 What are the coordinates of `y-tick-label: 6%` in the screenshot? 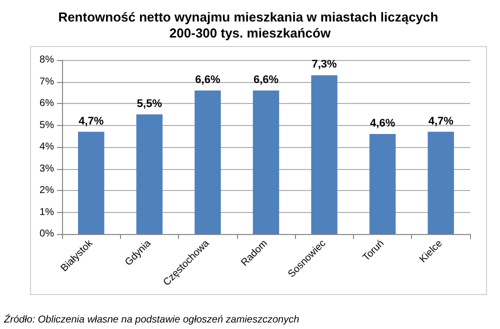 It's located at (47, 103).